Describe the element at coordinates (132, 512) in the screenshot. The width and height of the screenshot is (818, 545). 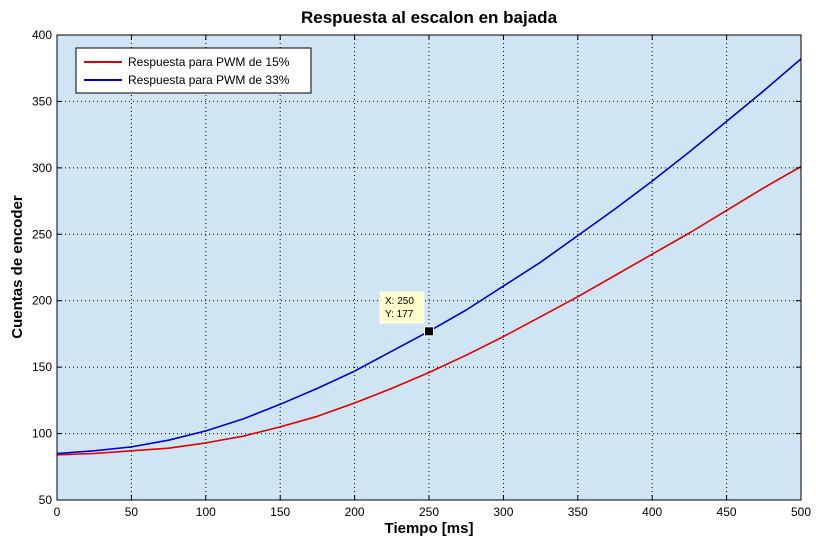
I see `x-tick-label: 50` at that location.